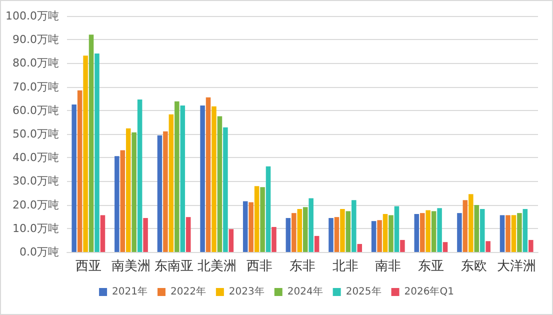 The height and width of the screenshot is (315, 553). I want to click on x-tick-label: 大洋洲, so click(516, 266).